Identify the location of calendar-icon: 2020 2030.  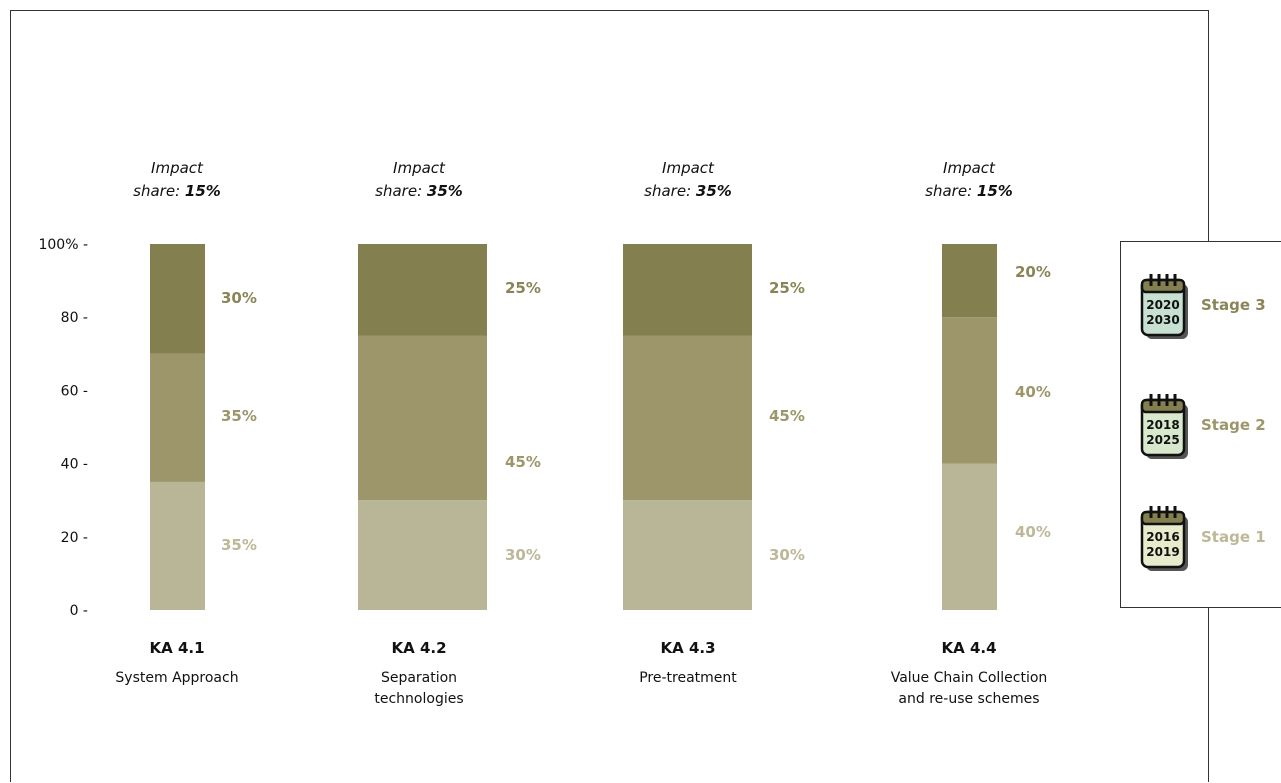
(1164, 306).